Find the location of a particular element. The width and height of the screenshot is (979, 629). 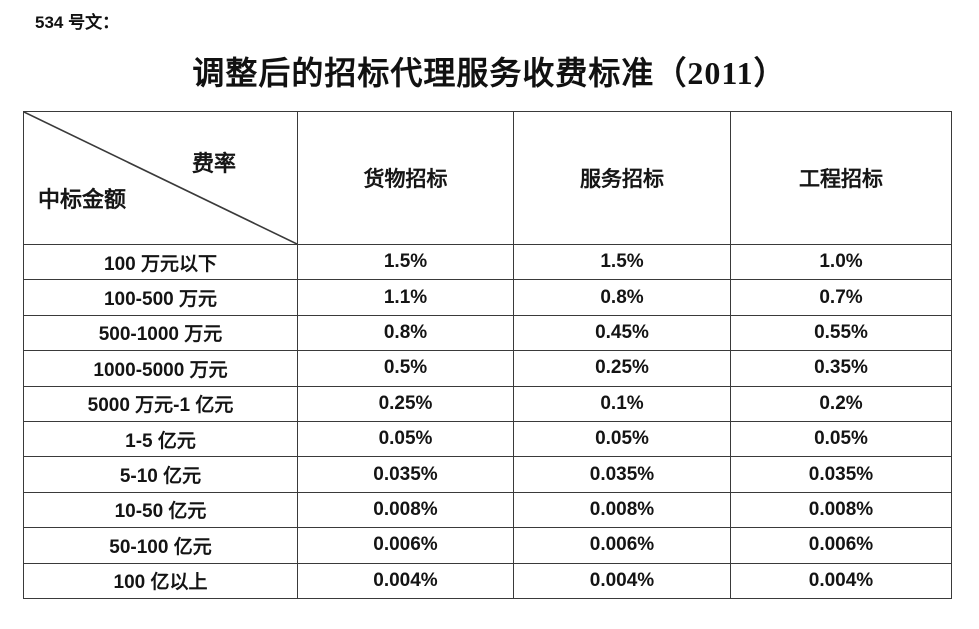

row-label: 100 万元以下 is located at coordinates (160, 262).